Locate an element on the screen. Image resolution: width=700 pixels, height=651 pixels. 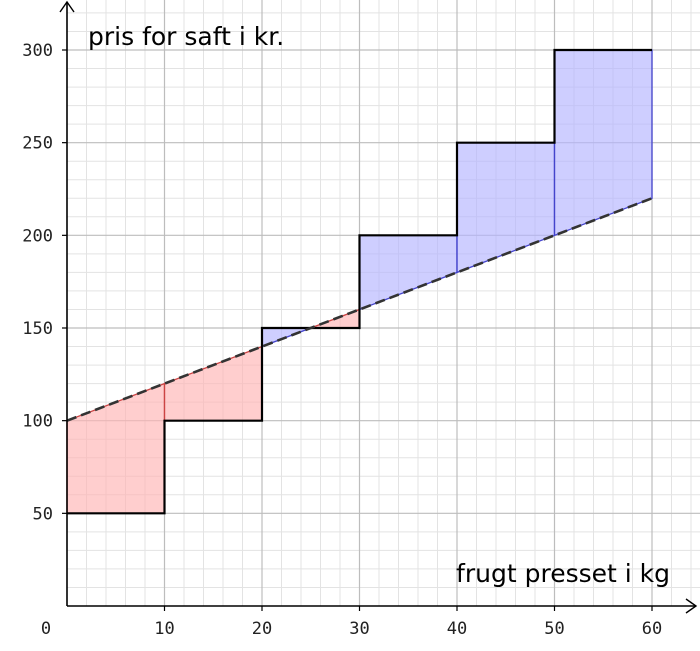
x-tick-label: 10 is located at coordinates (164, 629).